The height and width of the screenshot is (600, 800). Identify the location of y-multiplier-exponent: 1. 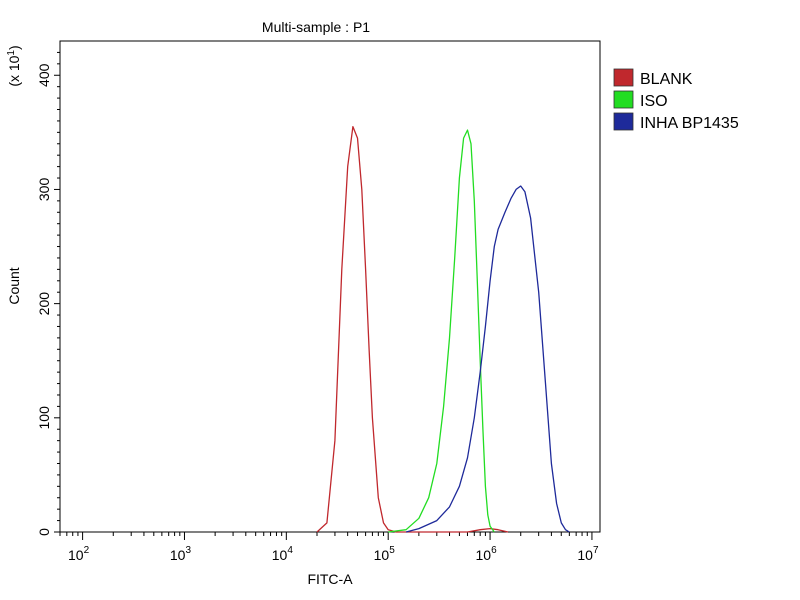
(11, 53).